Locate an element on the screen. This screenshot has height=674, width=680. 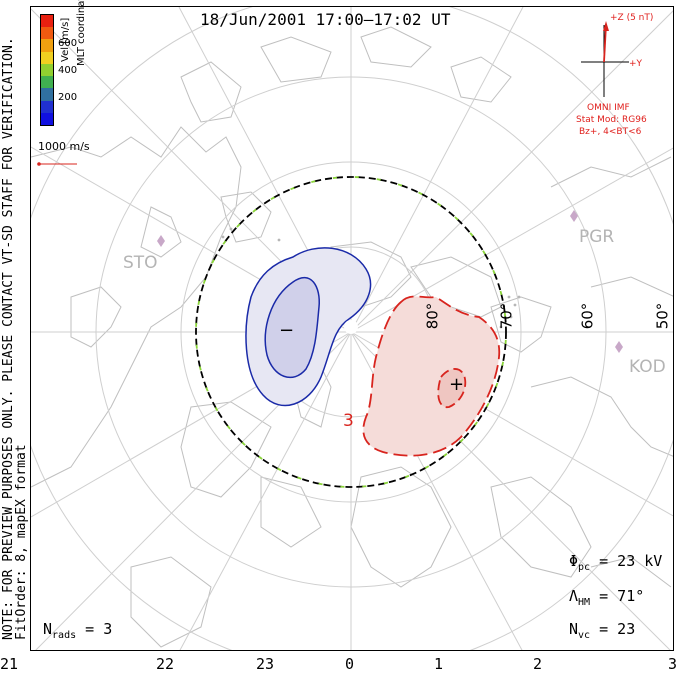
reference-vector is located at coordinates (57, 164).